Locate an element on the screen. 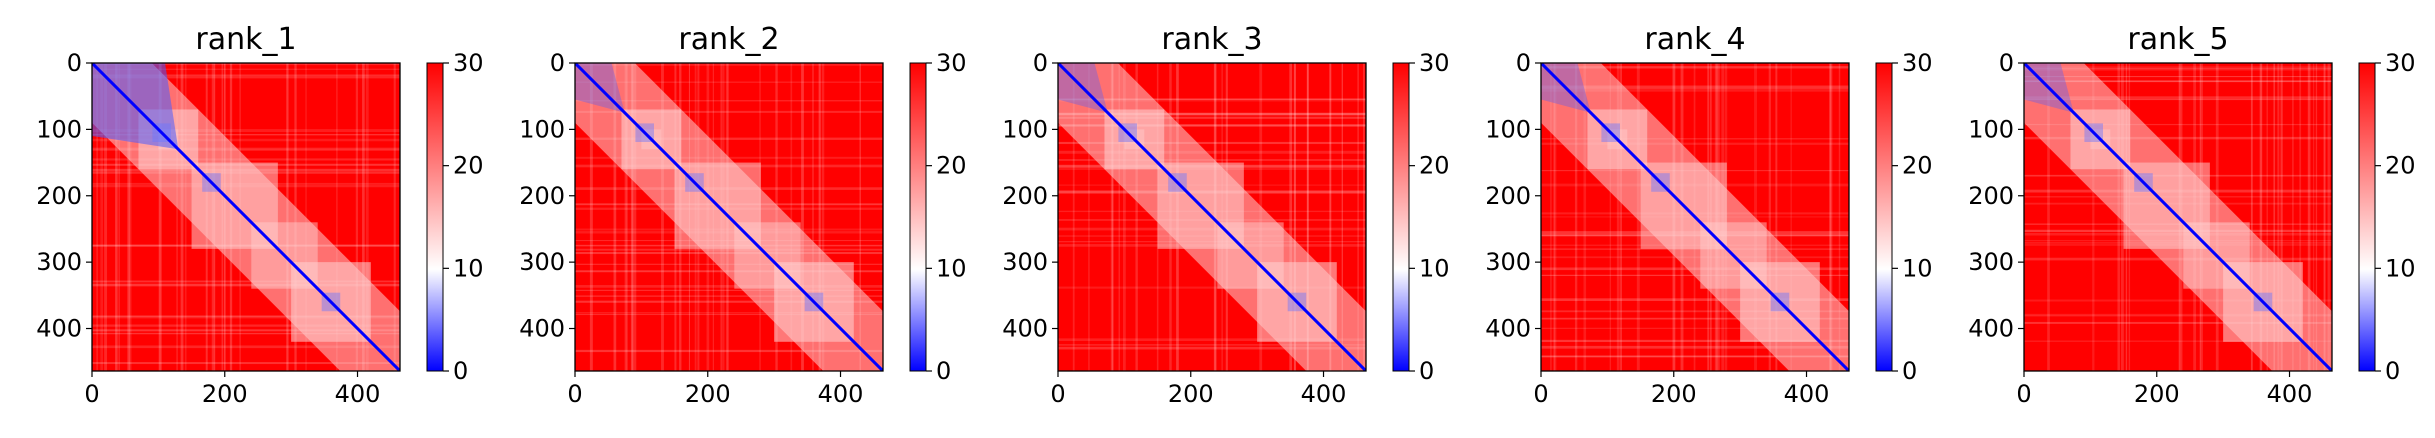  y-tick-label: 300 is located at coordinates (542, 262).